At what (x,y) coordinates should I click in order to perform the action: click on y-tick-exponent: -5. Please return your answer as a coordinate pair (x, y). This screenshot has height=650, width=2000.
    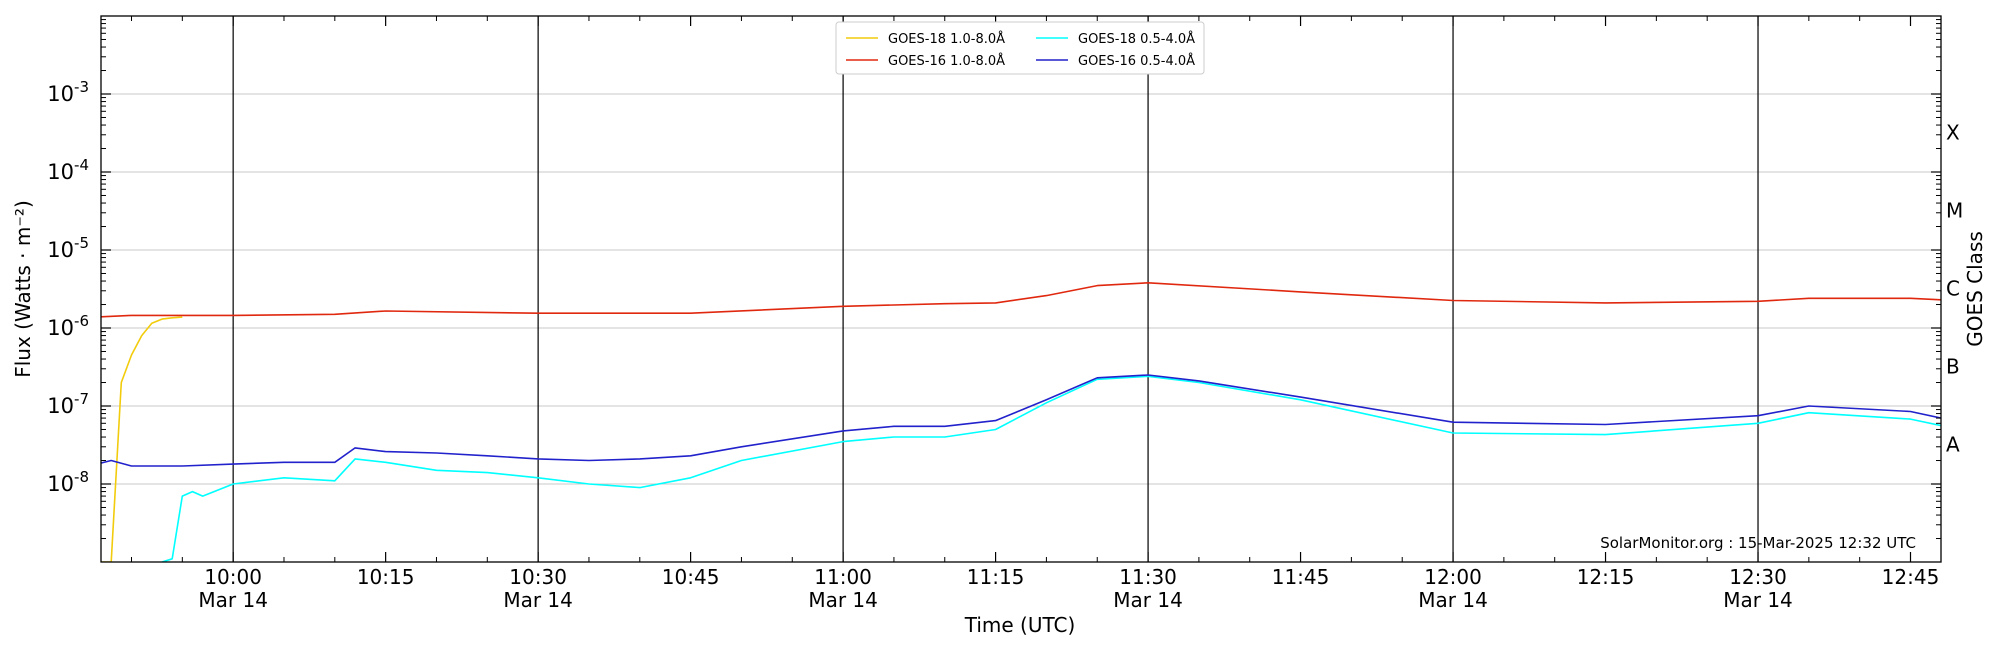
    Looking at the image, I should click on (81, 243).